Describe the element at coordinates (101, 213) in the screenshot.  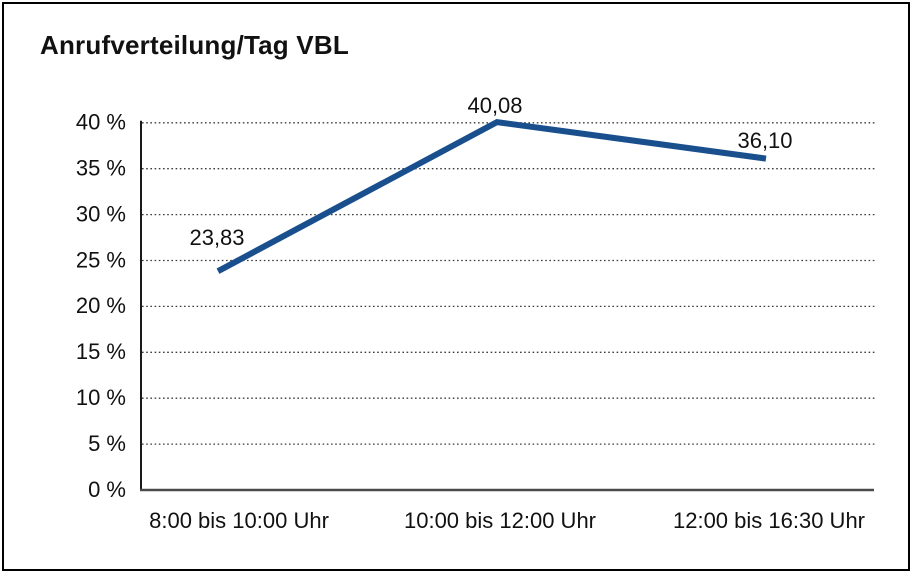
I see `y-tick-label: 30 %` at that location.